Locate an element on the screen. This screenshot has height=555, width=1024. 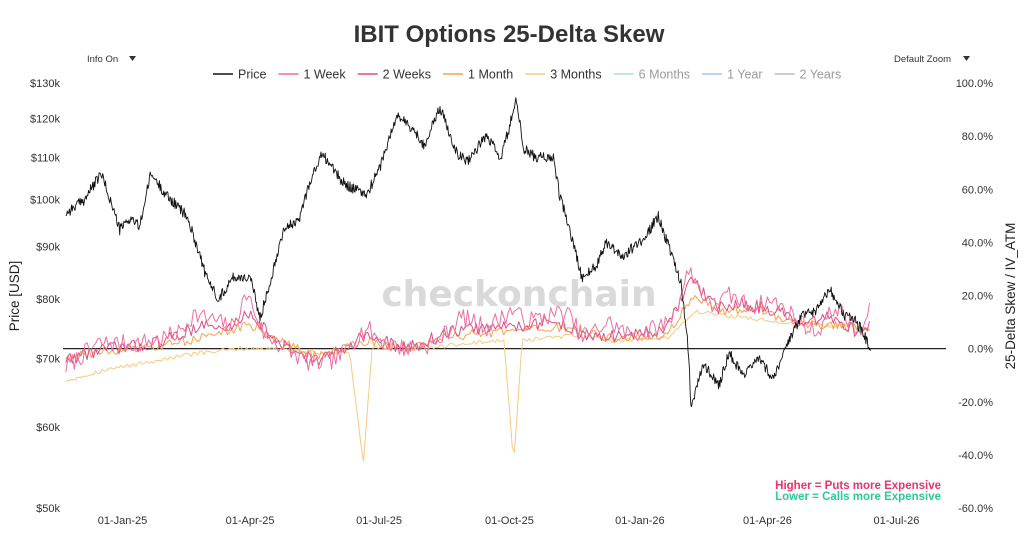
y-right-tick: 80.0% is located at coordinates (977, 137).